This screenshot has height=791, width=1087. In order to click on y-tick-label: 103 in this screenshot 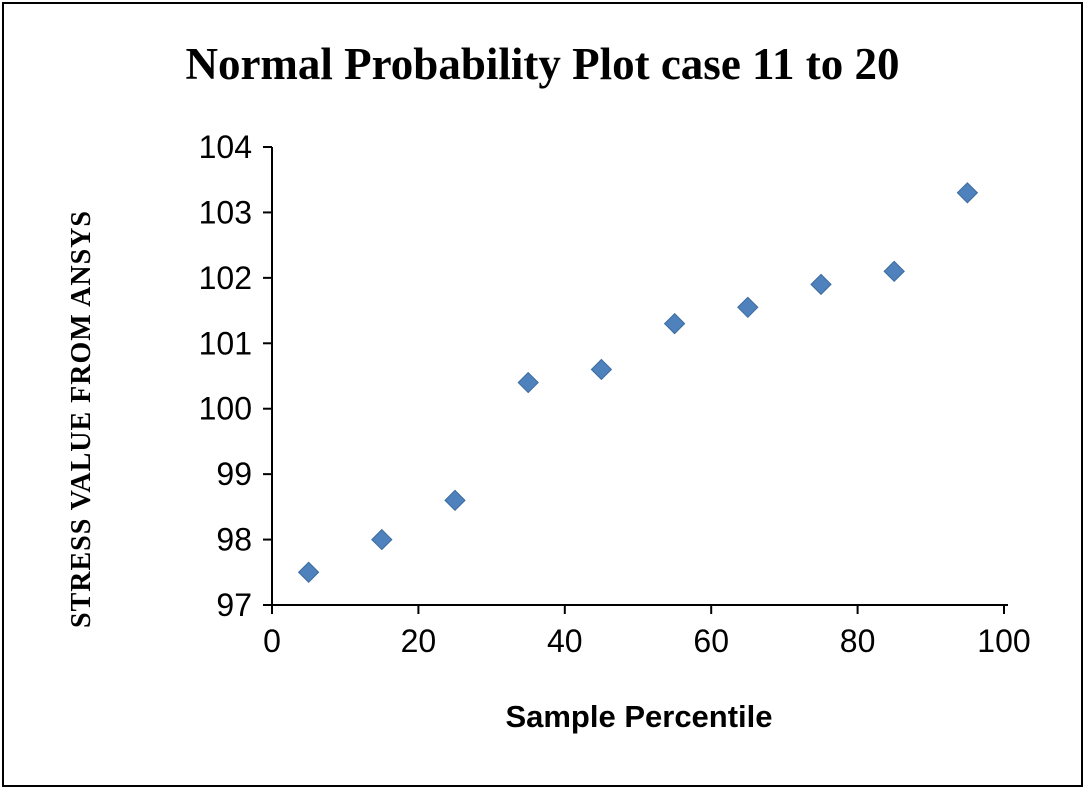, I will do `click(225, 212)`.